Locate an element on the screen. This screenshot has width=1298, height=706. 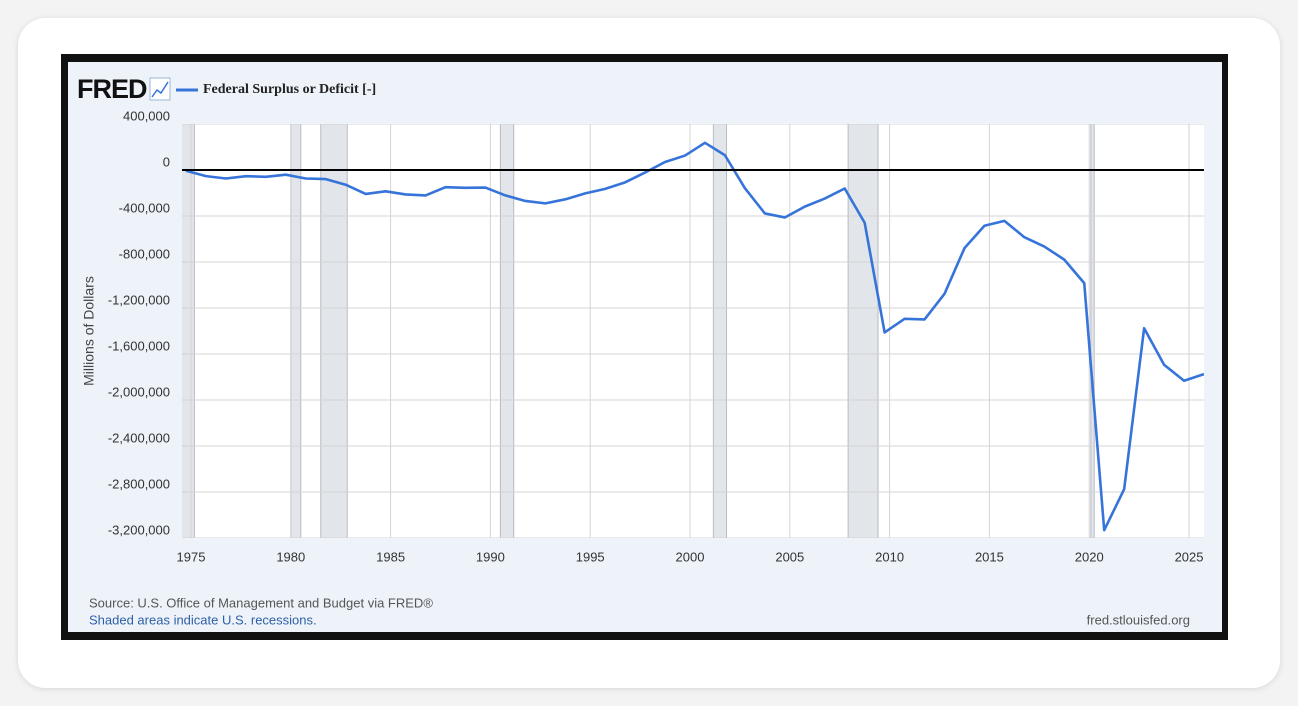
x-tick-label: 1990 is located at coordinates (490, 556).